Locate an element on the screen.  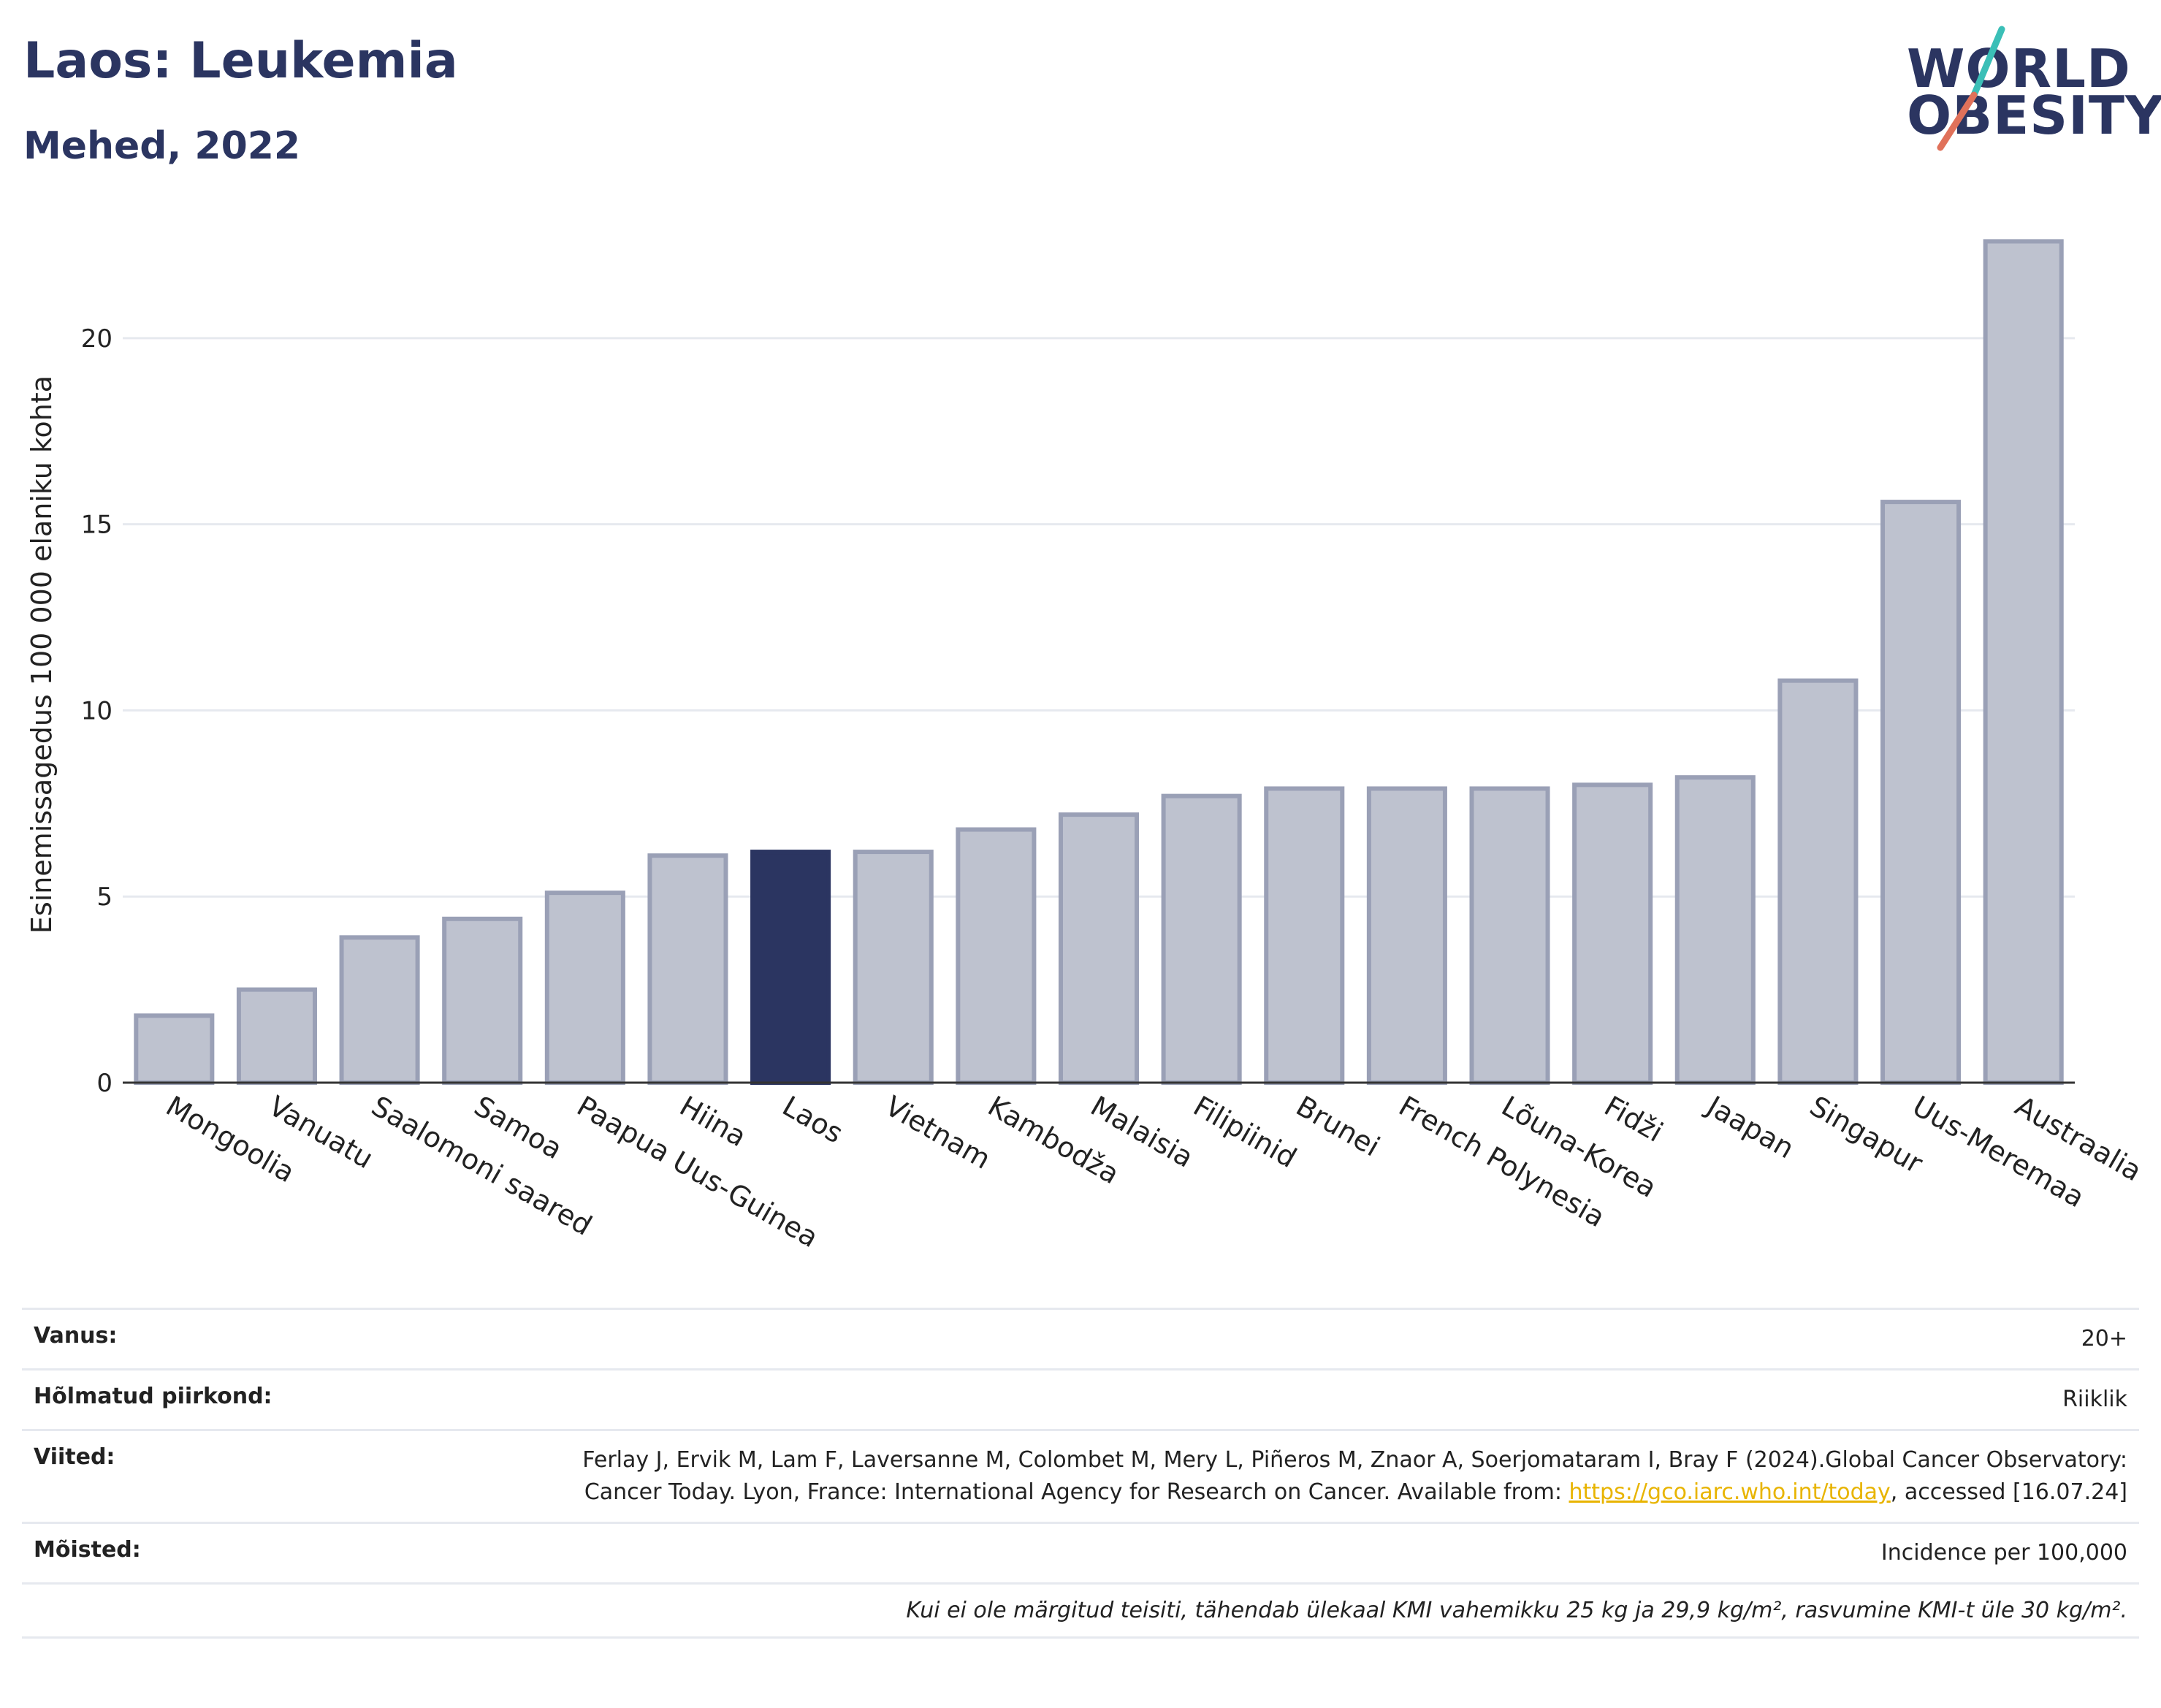
world-obesity-logo: WORLD OBESITY is located at coordinates (2034, 91).